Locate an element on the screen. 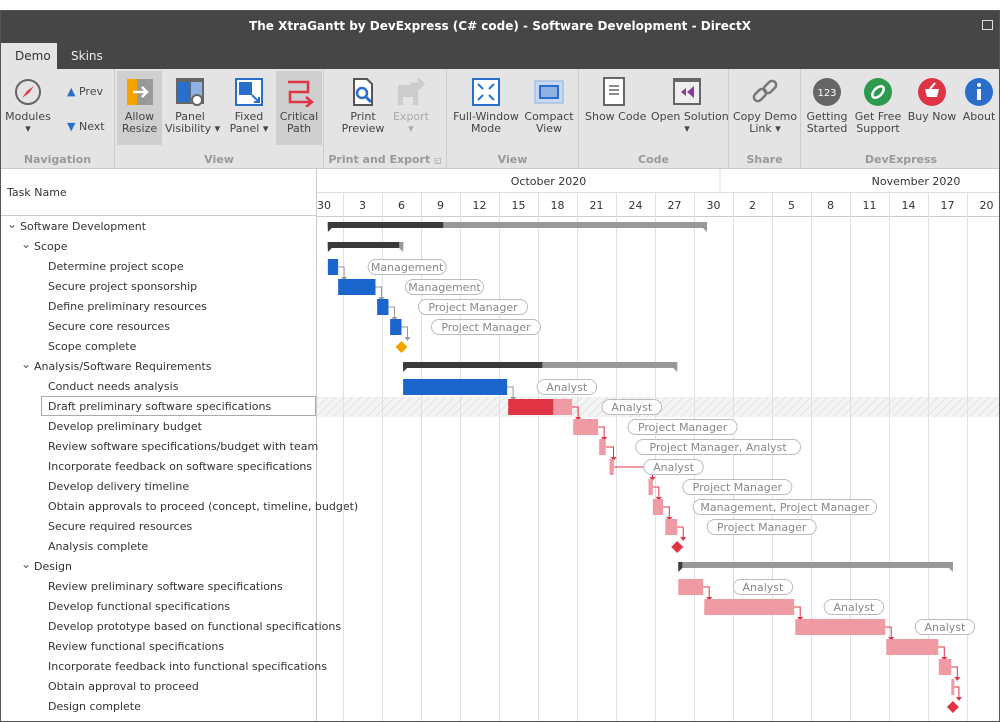 This screenshot has width=1000, height=722. critical-path-button: Critical Path is located at coordinates (299, 108).